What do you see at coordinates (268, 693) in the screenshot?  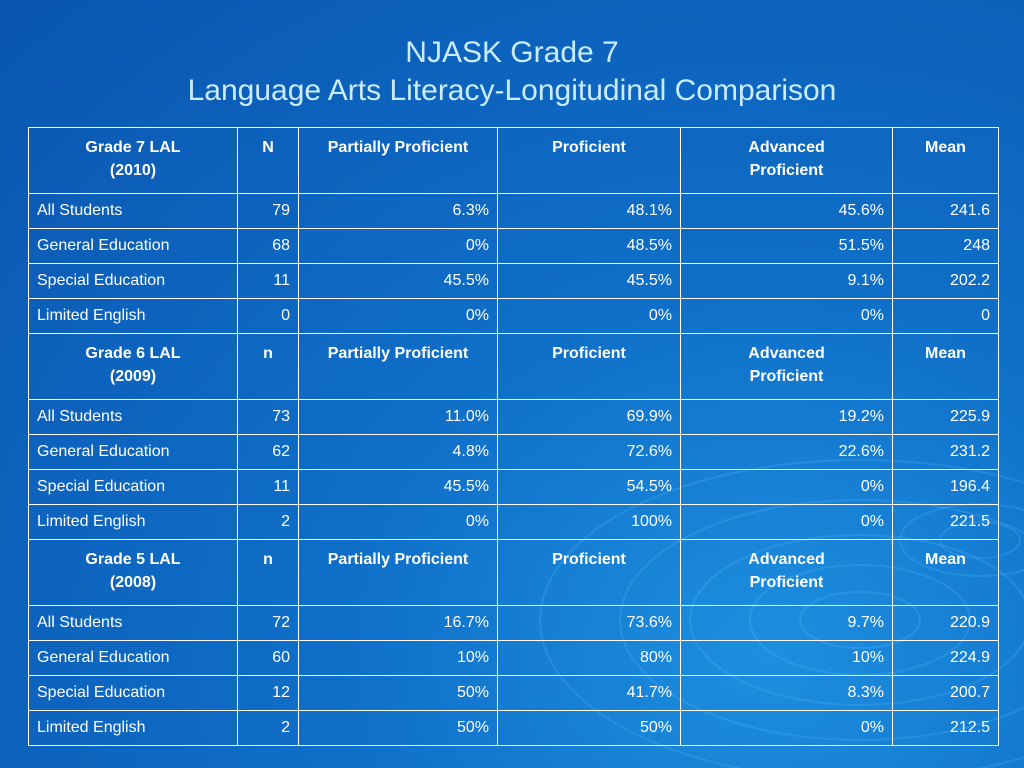 I see `cell-n: 12` at bounding box center [268, 693].